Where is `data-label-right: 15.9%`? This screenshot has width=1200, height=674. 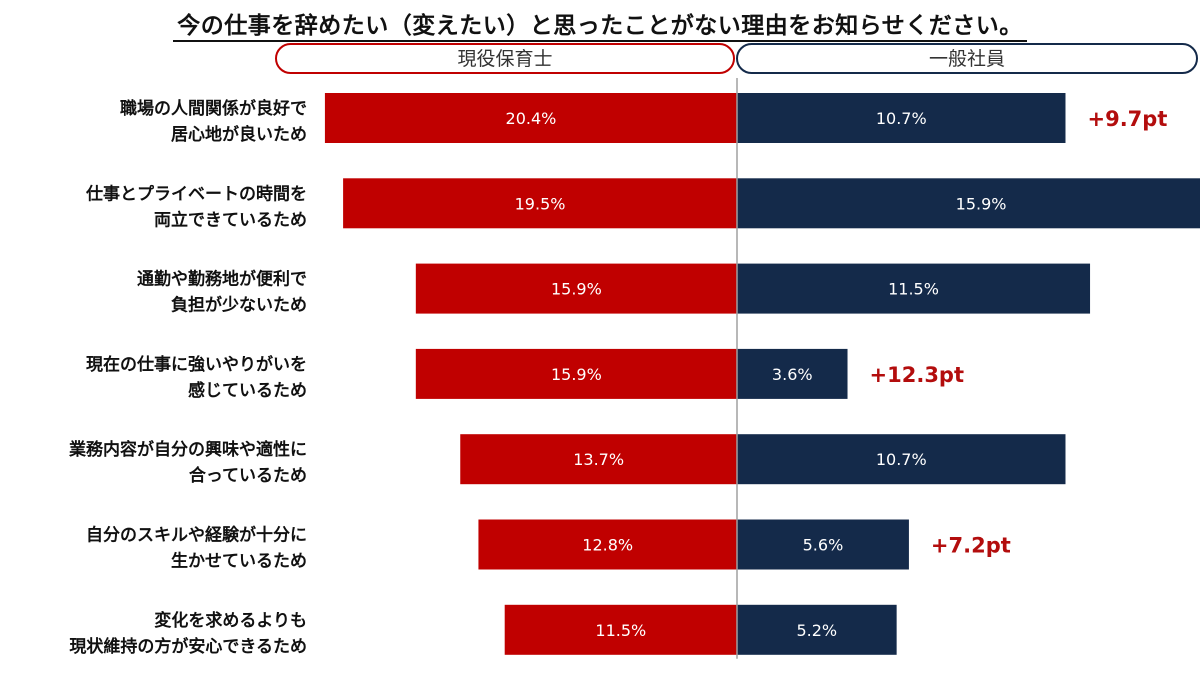
data-label-right: 15.9% is located at coordinates (981, 203).